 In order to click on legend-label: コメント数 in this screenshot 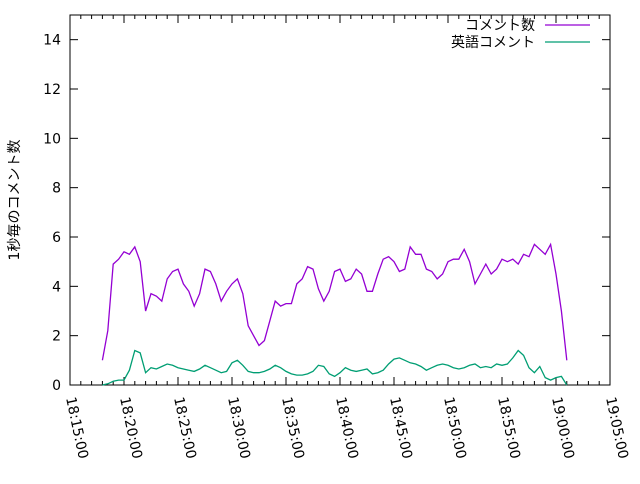, I will do `click(500, 26)`.